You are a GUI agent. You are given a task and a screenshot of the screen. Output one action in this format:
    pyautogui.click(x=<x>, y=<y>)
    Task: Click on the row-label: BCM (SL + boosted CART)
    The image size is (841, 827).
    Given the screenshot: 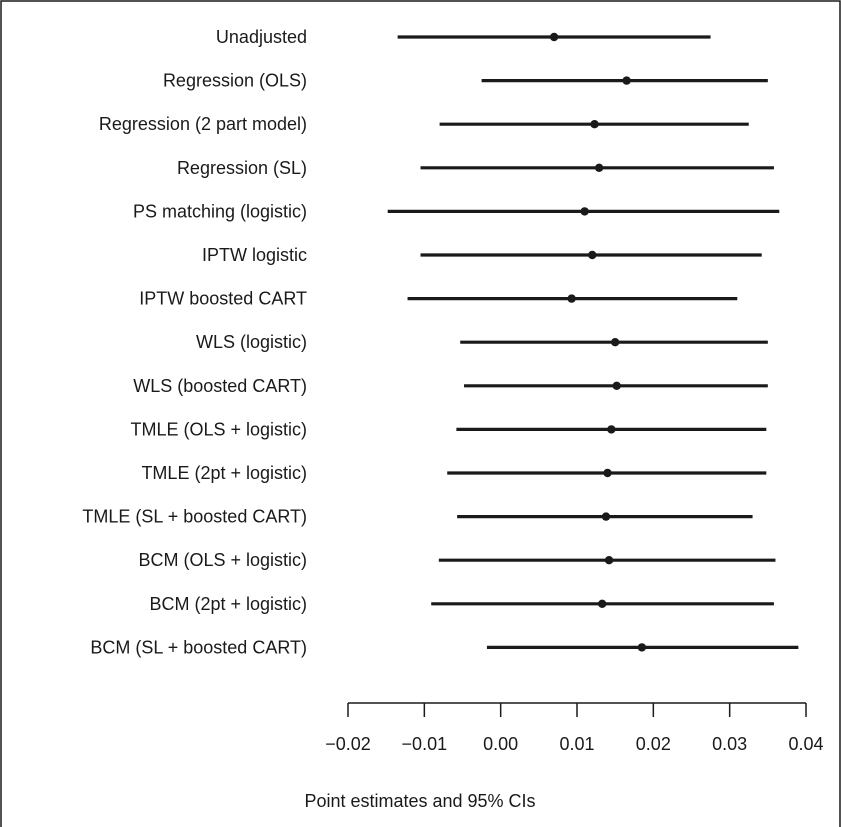 What is the action you would take?
    pyautogui.click(x=198, y=647)
    